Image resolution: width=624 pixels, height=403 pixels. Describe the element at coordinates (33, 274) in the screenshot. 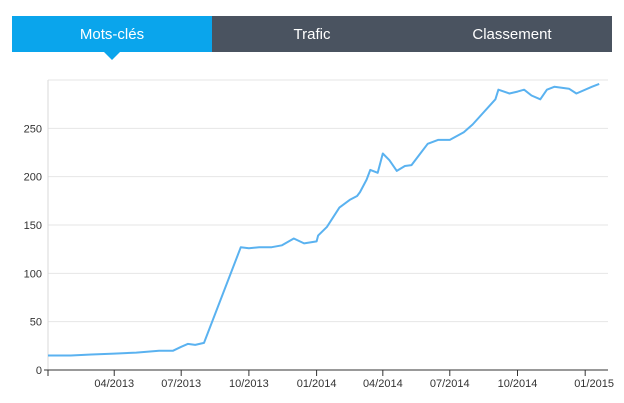

I see `y-tick-label: 100` at that location.